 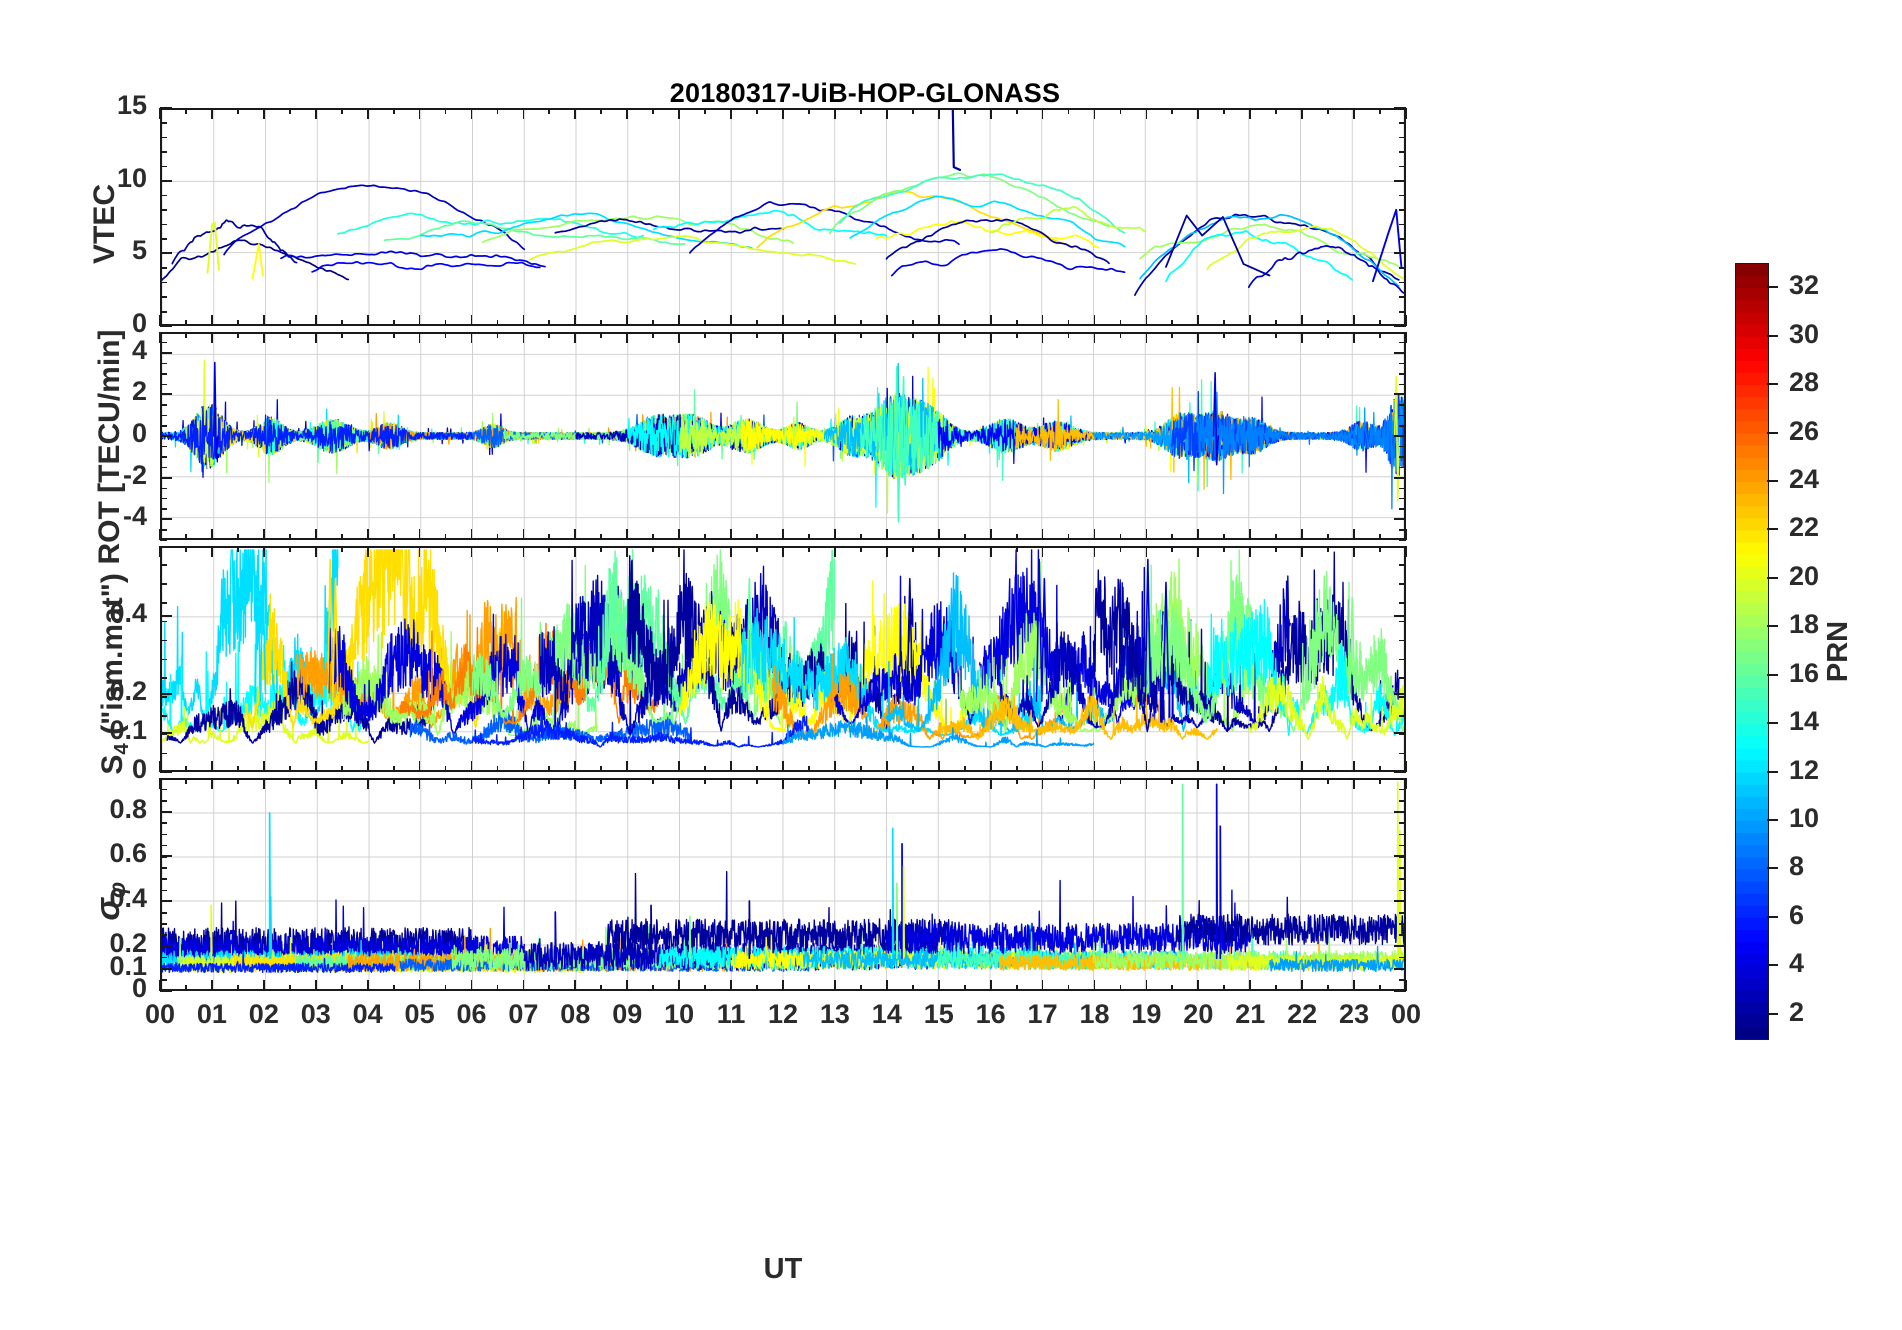 What do you see at coordinates (783, 884) in the screenshot?
I see `panel-sigma-phi` at bounding box center [783, 884].